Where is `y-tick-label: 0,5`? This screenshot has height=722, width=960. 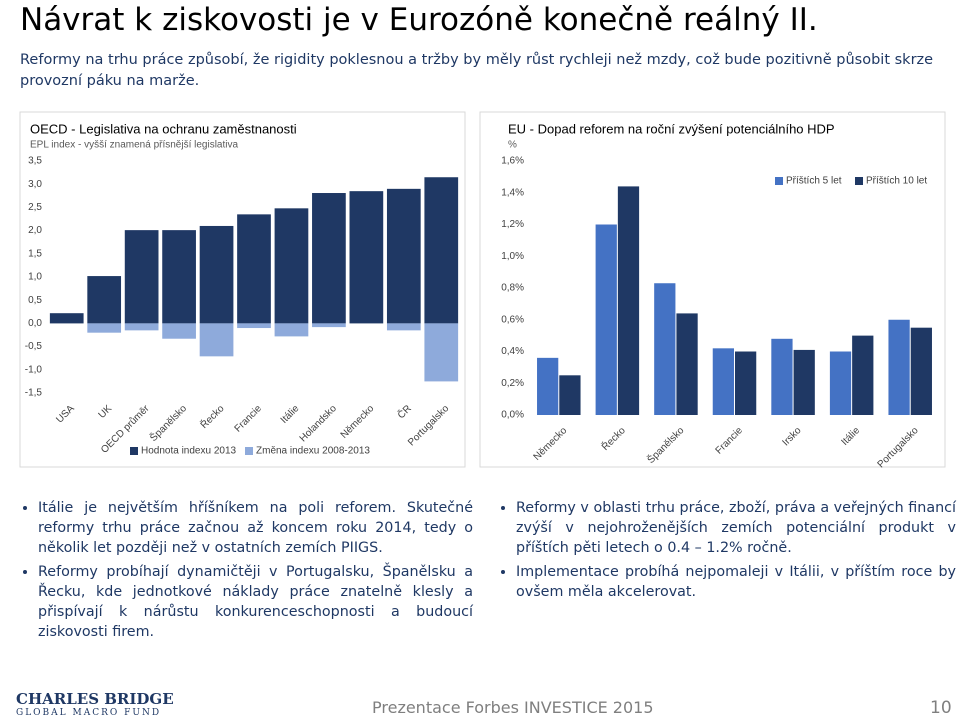 y-tick-label: 0,5 is located at coordinates (35, 300).